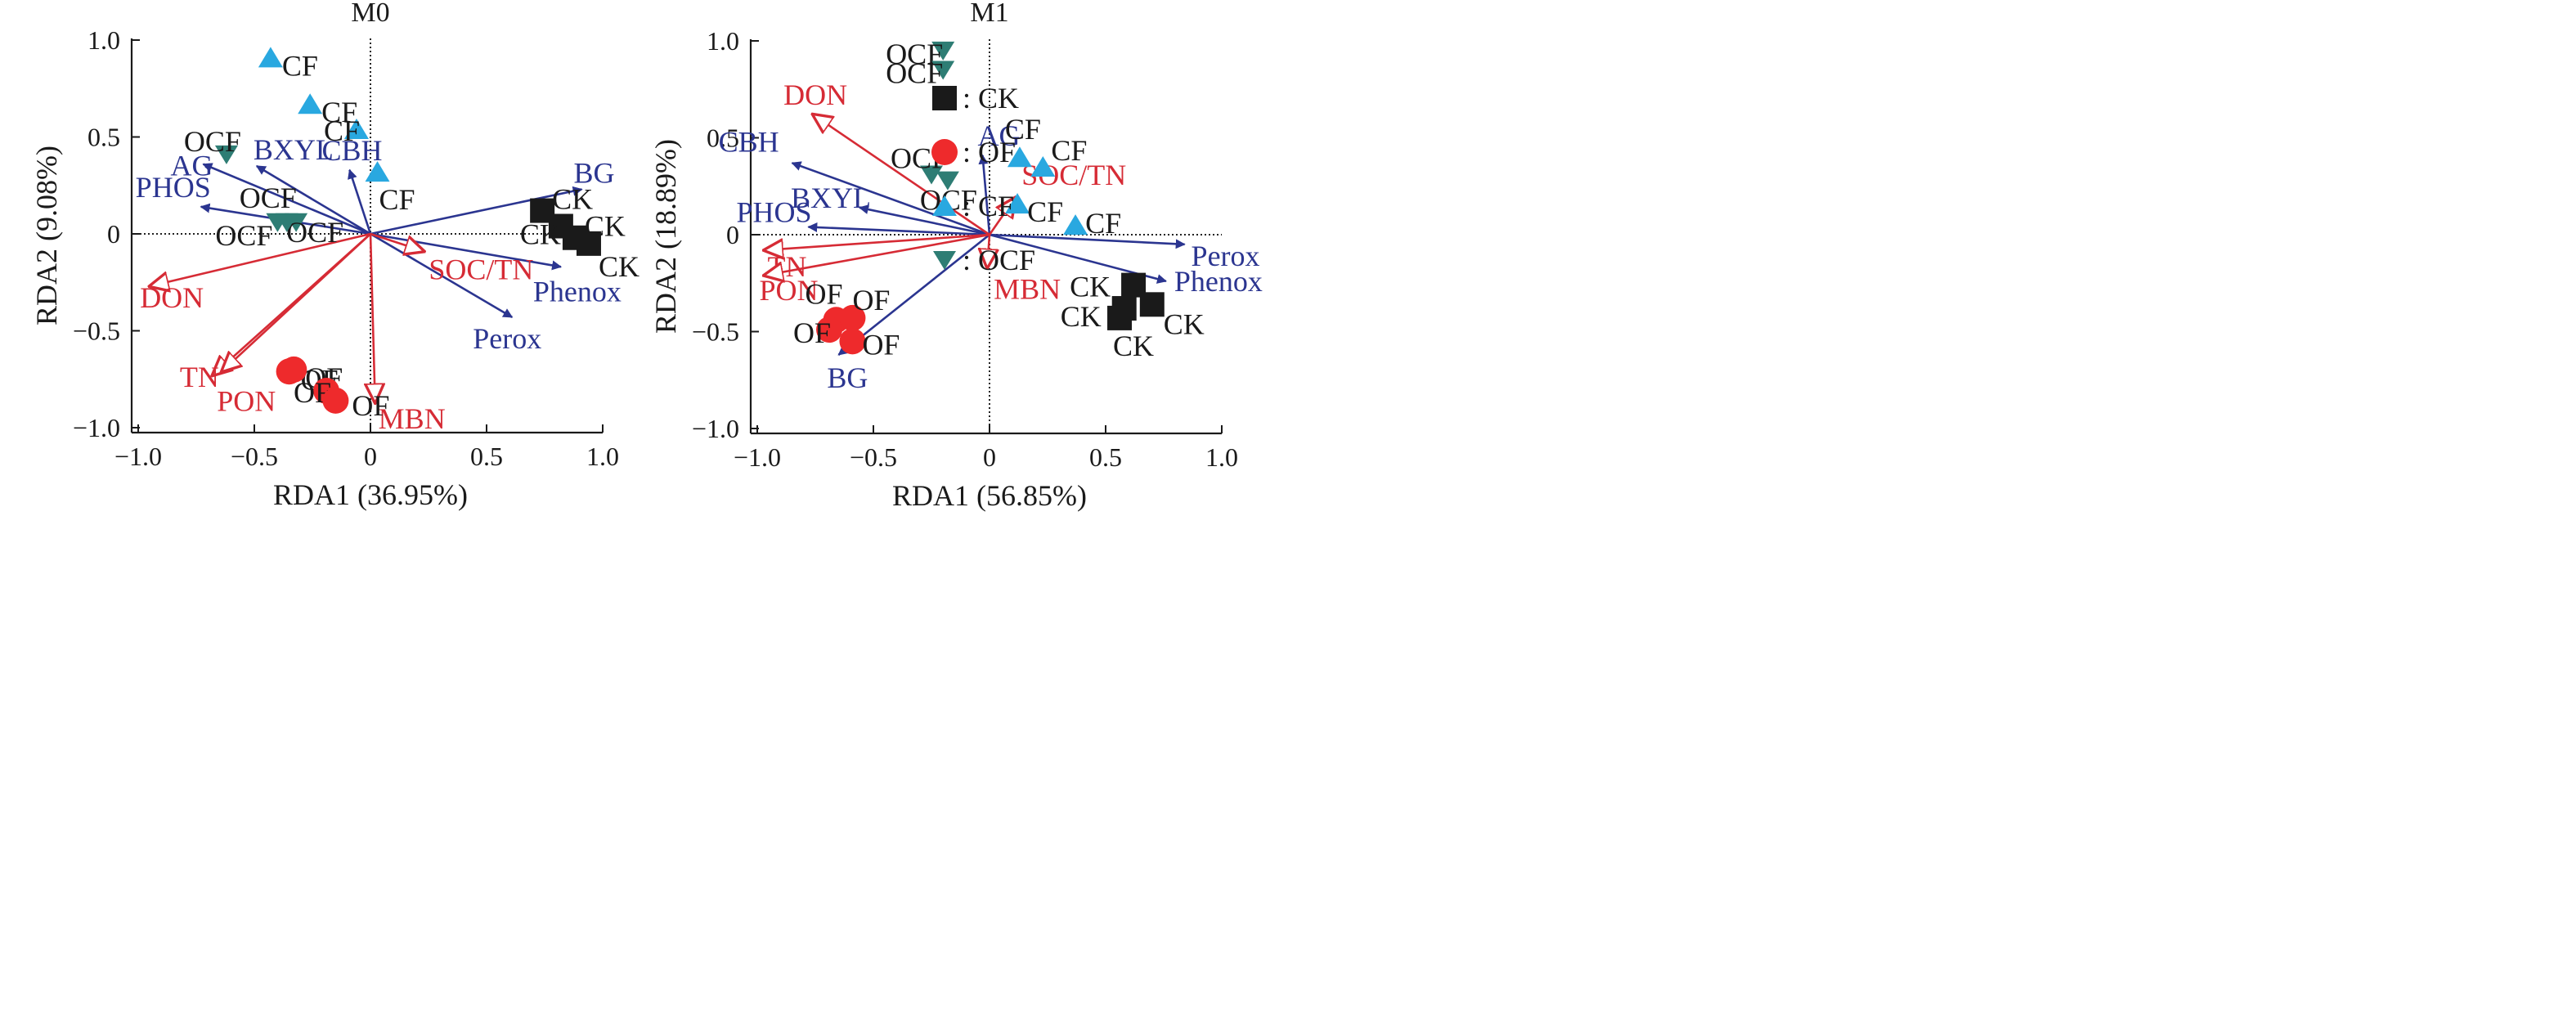 This screenshot has width=2576, height=1023. I want to click on y-tick-label: 0, so click(114, 234).